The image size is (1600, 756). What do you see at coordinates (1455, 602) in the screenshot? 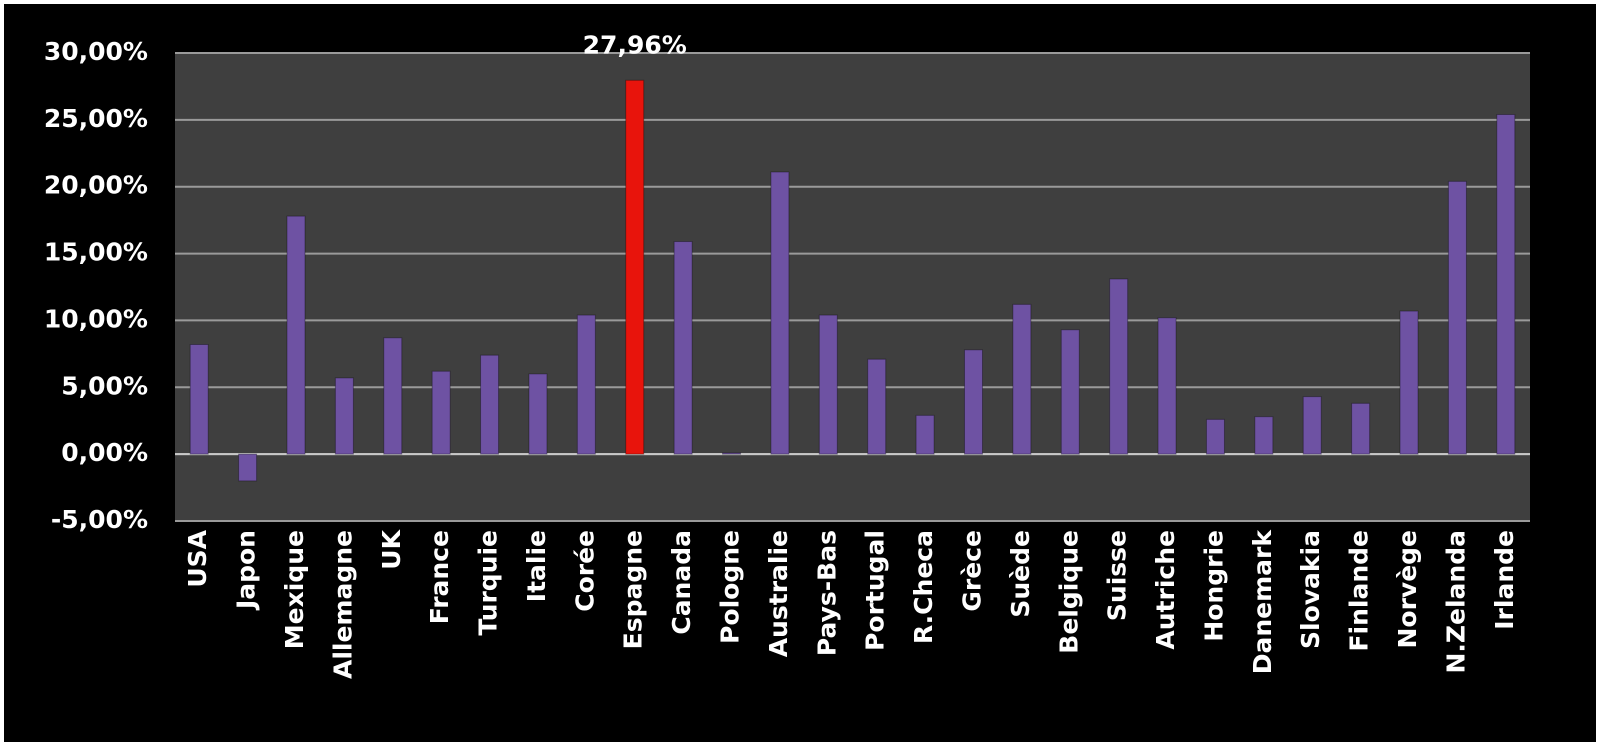
I see `x-tick-label: N.Zelanda` at bounding box center [1455, 602].